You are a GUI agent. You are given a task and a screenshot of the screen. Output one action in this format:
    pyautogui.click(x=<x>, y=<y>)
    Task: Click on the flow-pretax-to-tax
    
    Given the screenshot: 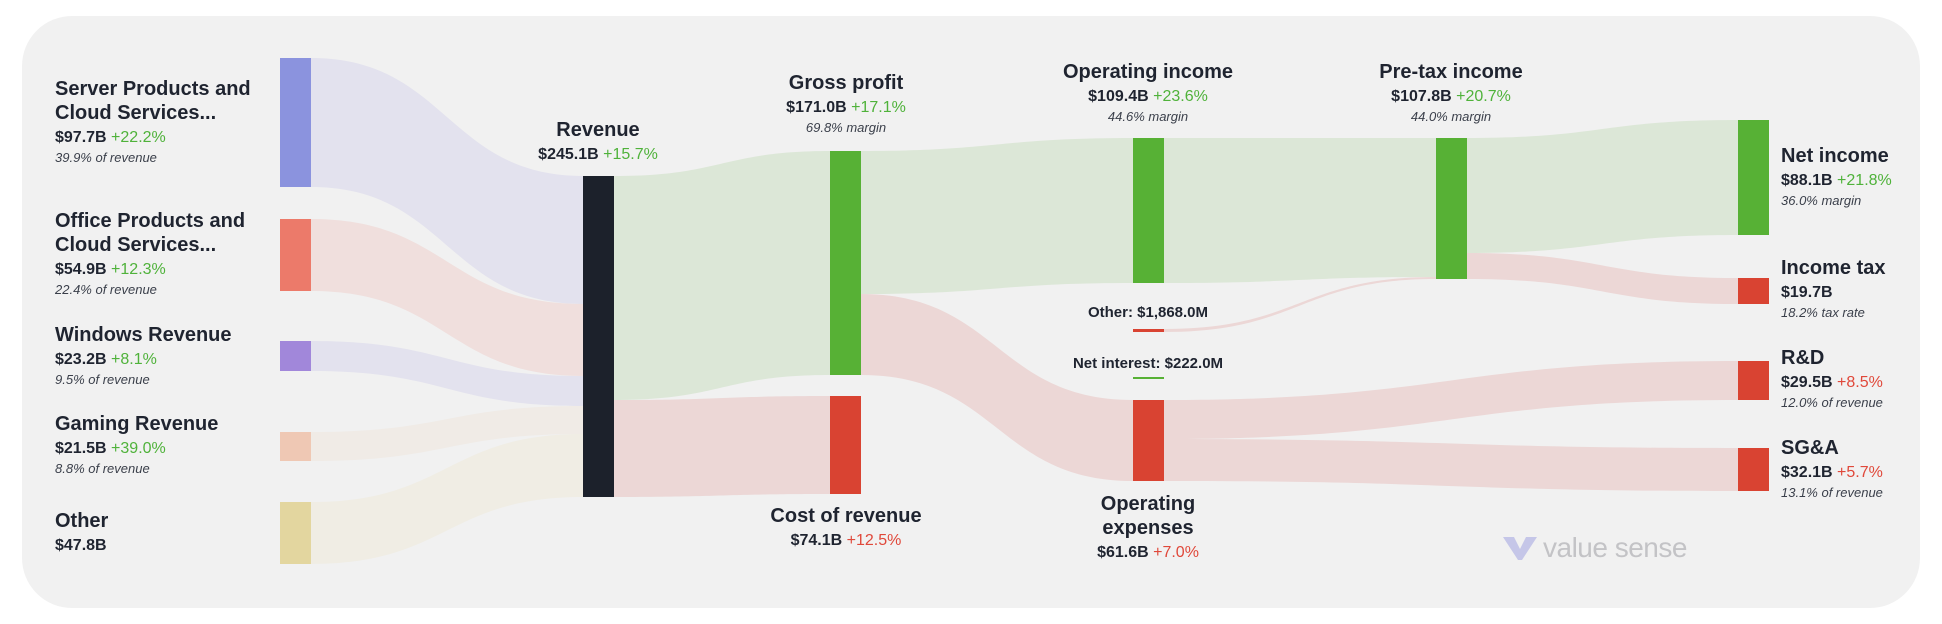 What is the action you would take?
    pyautogui.click(x=1602, y=278)
    